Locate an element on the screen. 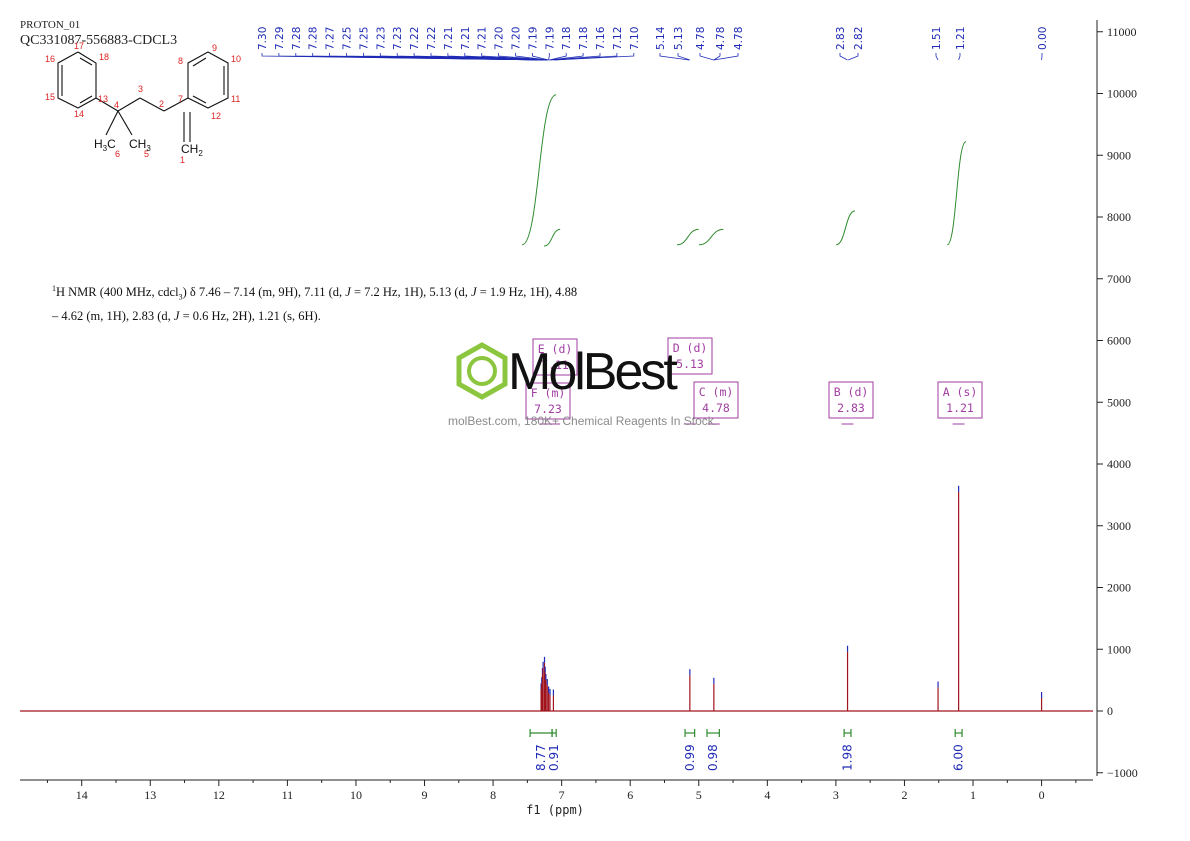 The height and width of the screenshot is (841, 1190). x-tick-label: 11 is located at coordinates (288, 795).